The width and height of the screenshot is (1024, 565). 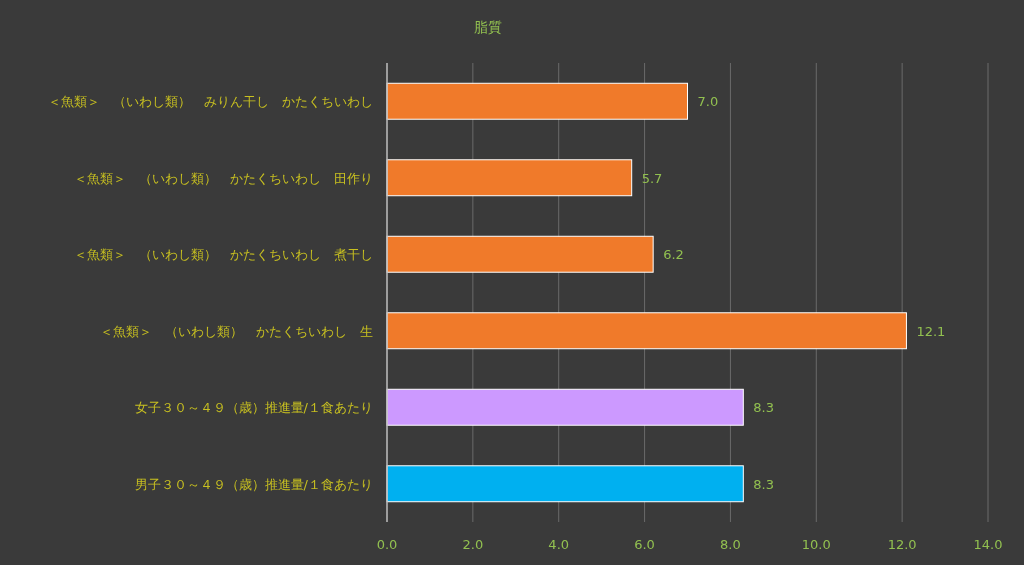 What do you see at coordinates (708, 102) in the screenshot?
I see `data-label: 7.0` at bounding box center [708, 102].